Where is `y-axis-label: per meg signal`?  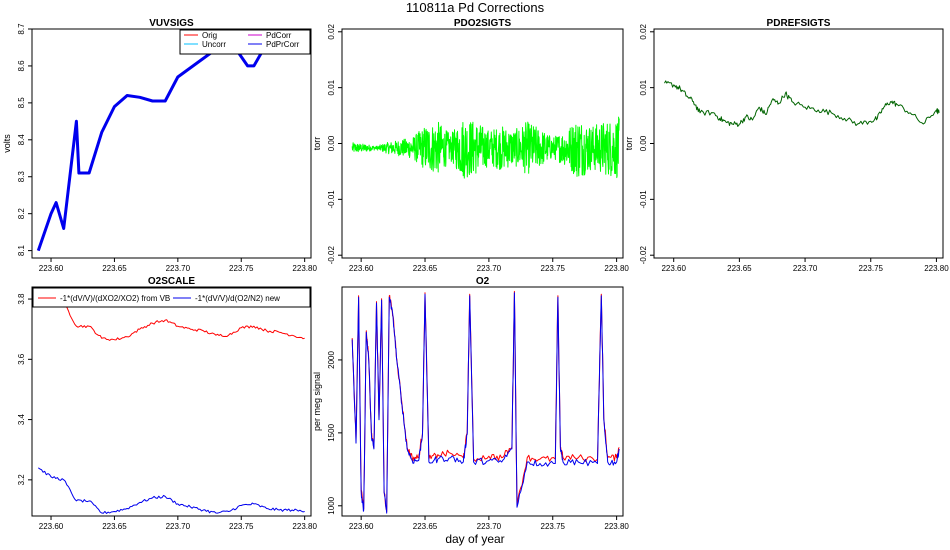 y-axis-label: per meg signal is located at coordinates (317, 401).